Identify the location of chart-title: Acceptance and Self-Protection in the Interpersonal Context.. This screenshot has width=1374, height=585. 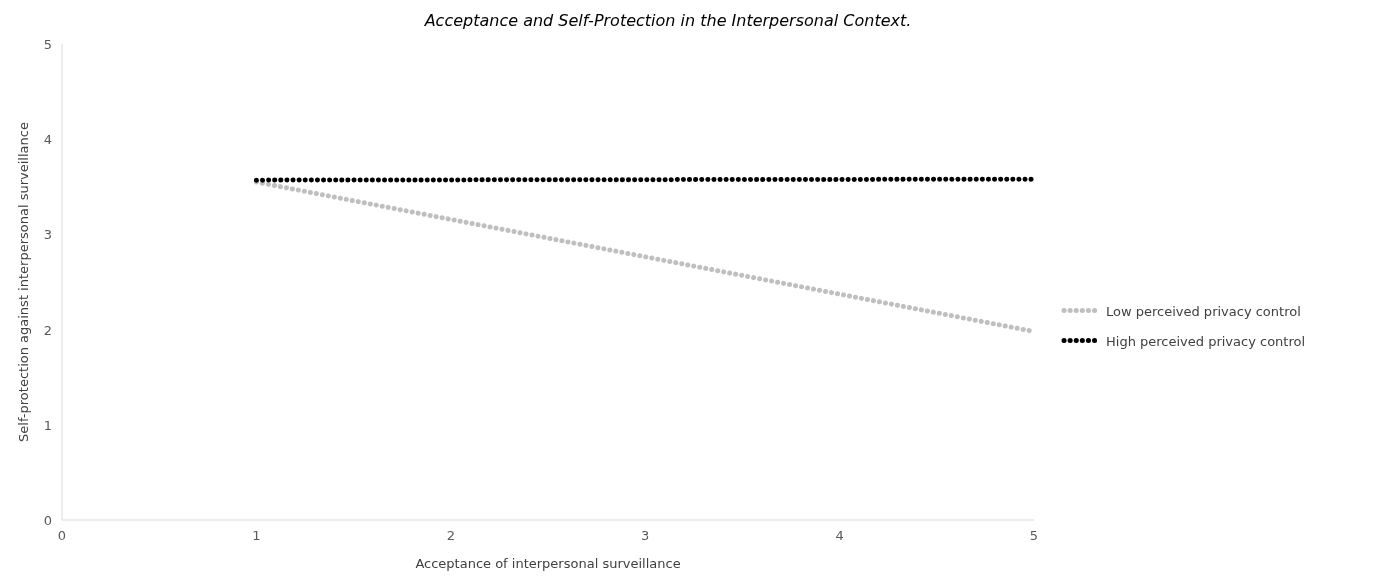
(667, 20).